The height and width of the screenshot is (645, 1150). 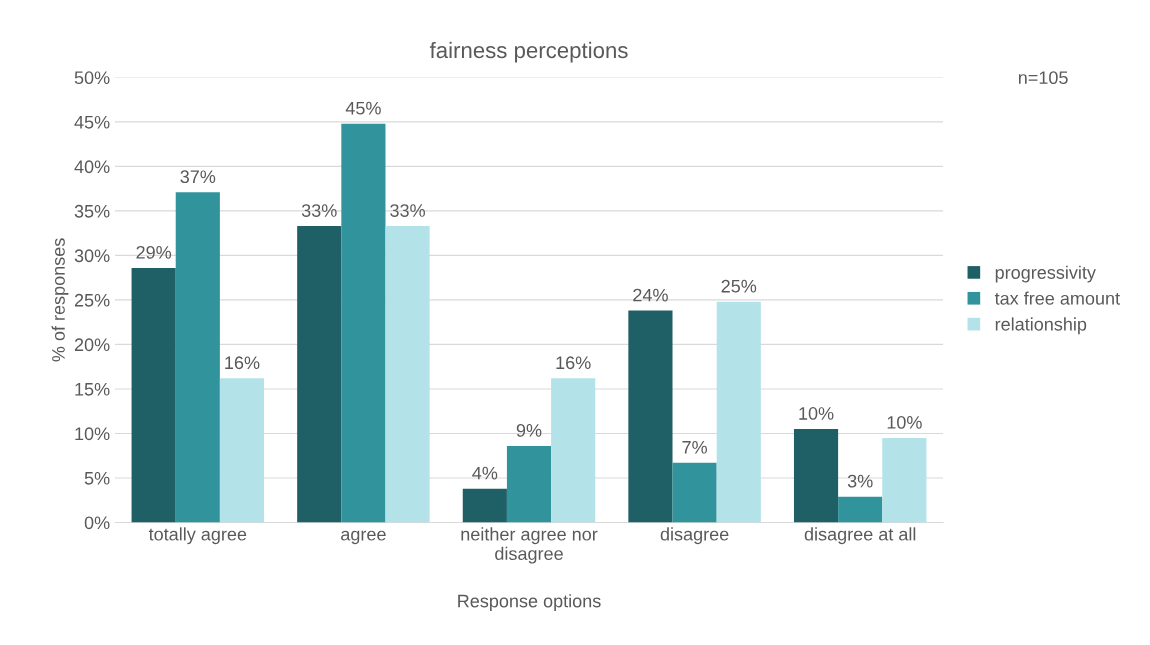 What do you see at coordinates (529, 545) in the screenshot?
I see `x-tick-label: neither agree nor disagree` at bounding box center [529, 545].